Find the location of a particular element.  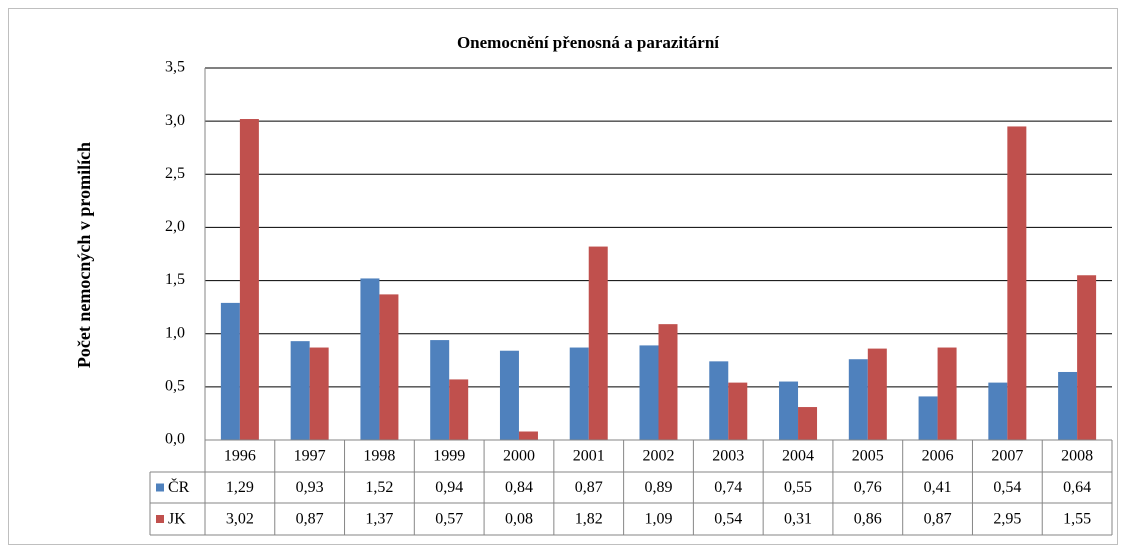

legend-label: ČR is located at coordinates (179, 486).